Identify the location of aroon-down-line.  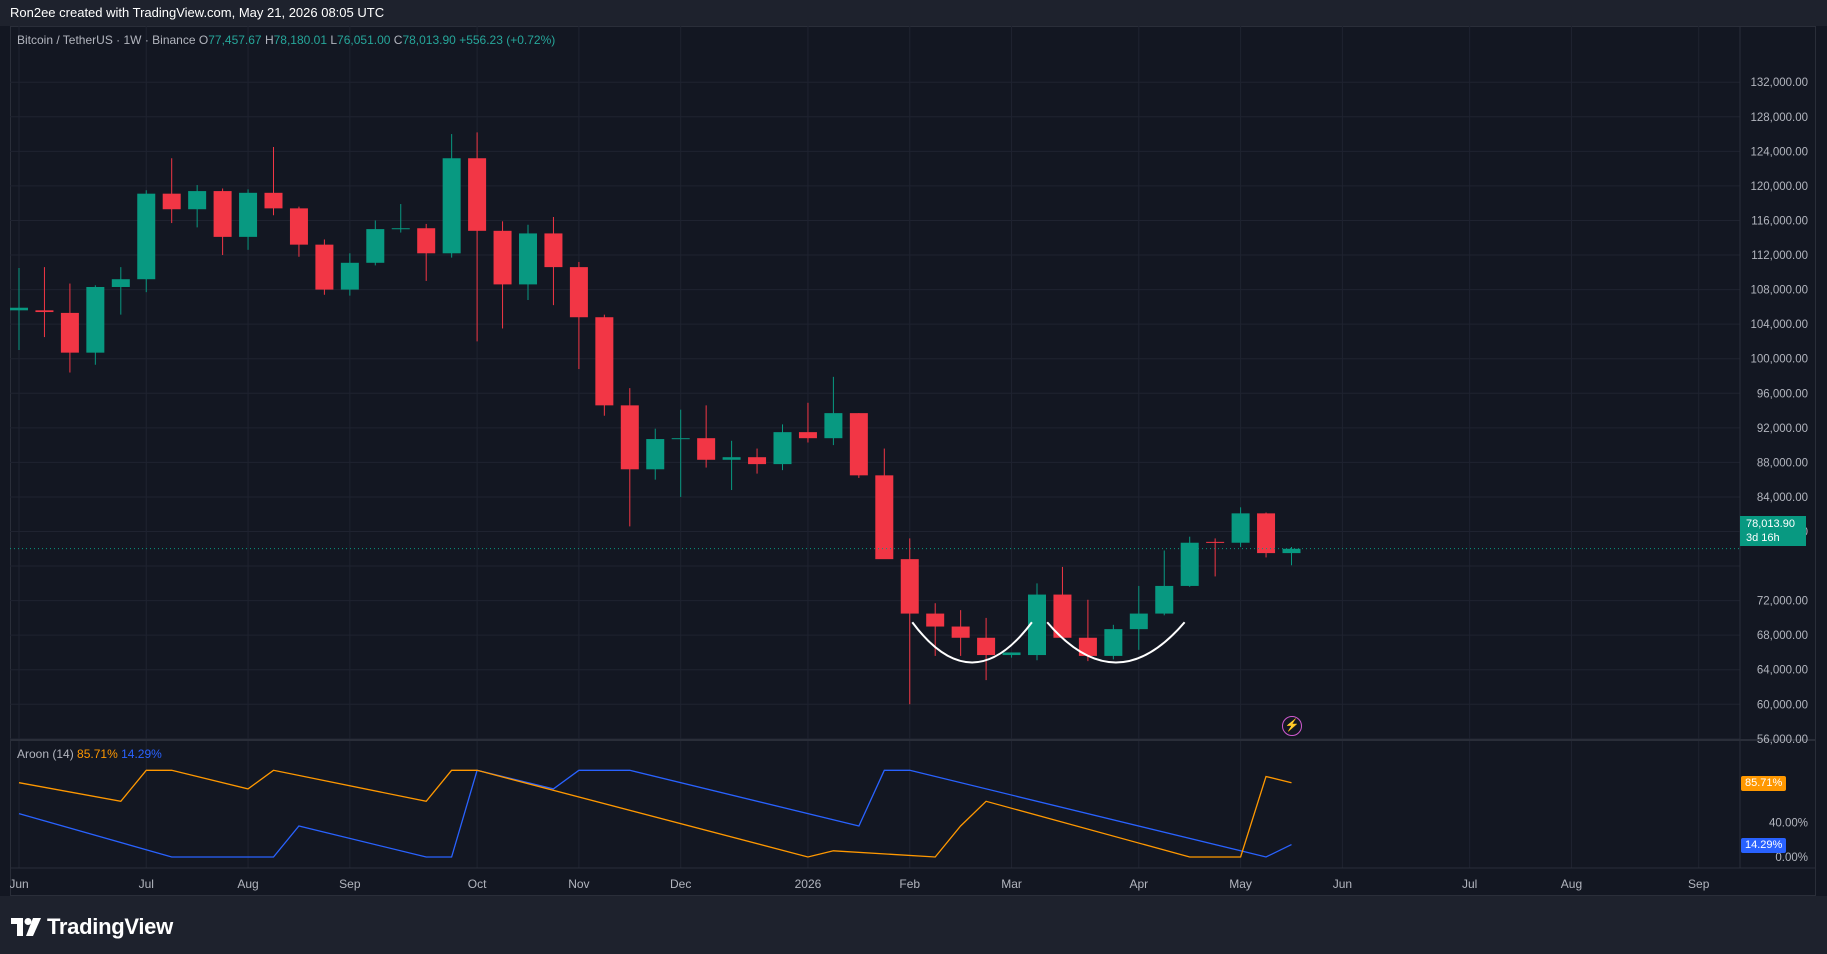
(655, 813).